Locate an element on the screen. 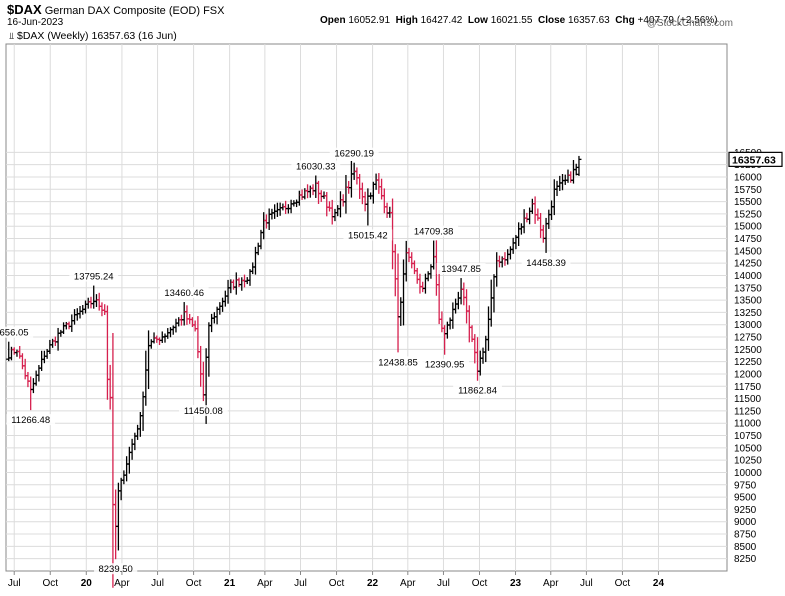  y-tick-label: 11250 is located at coordinates (748, 411).